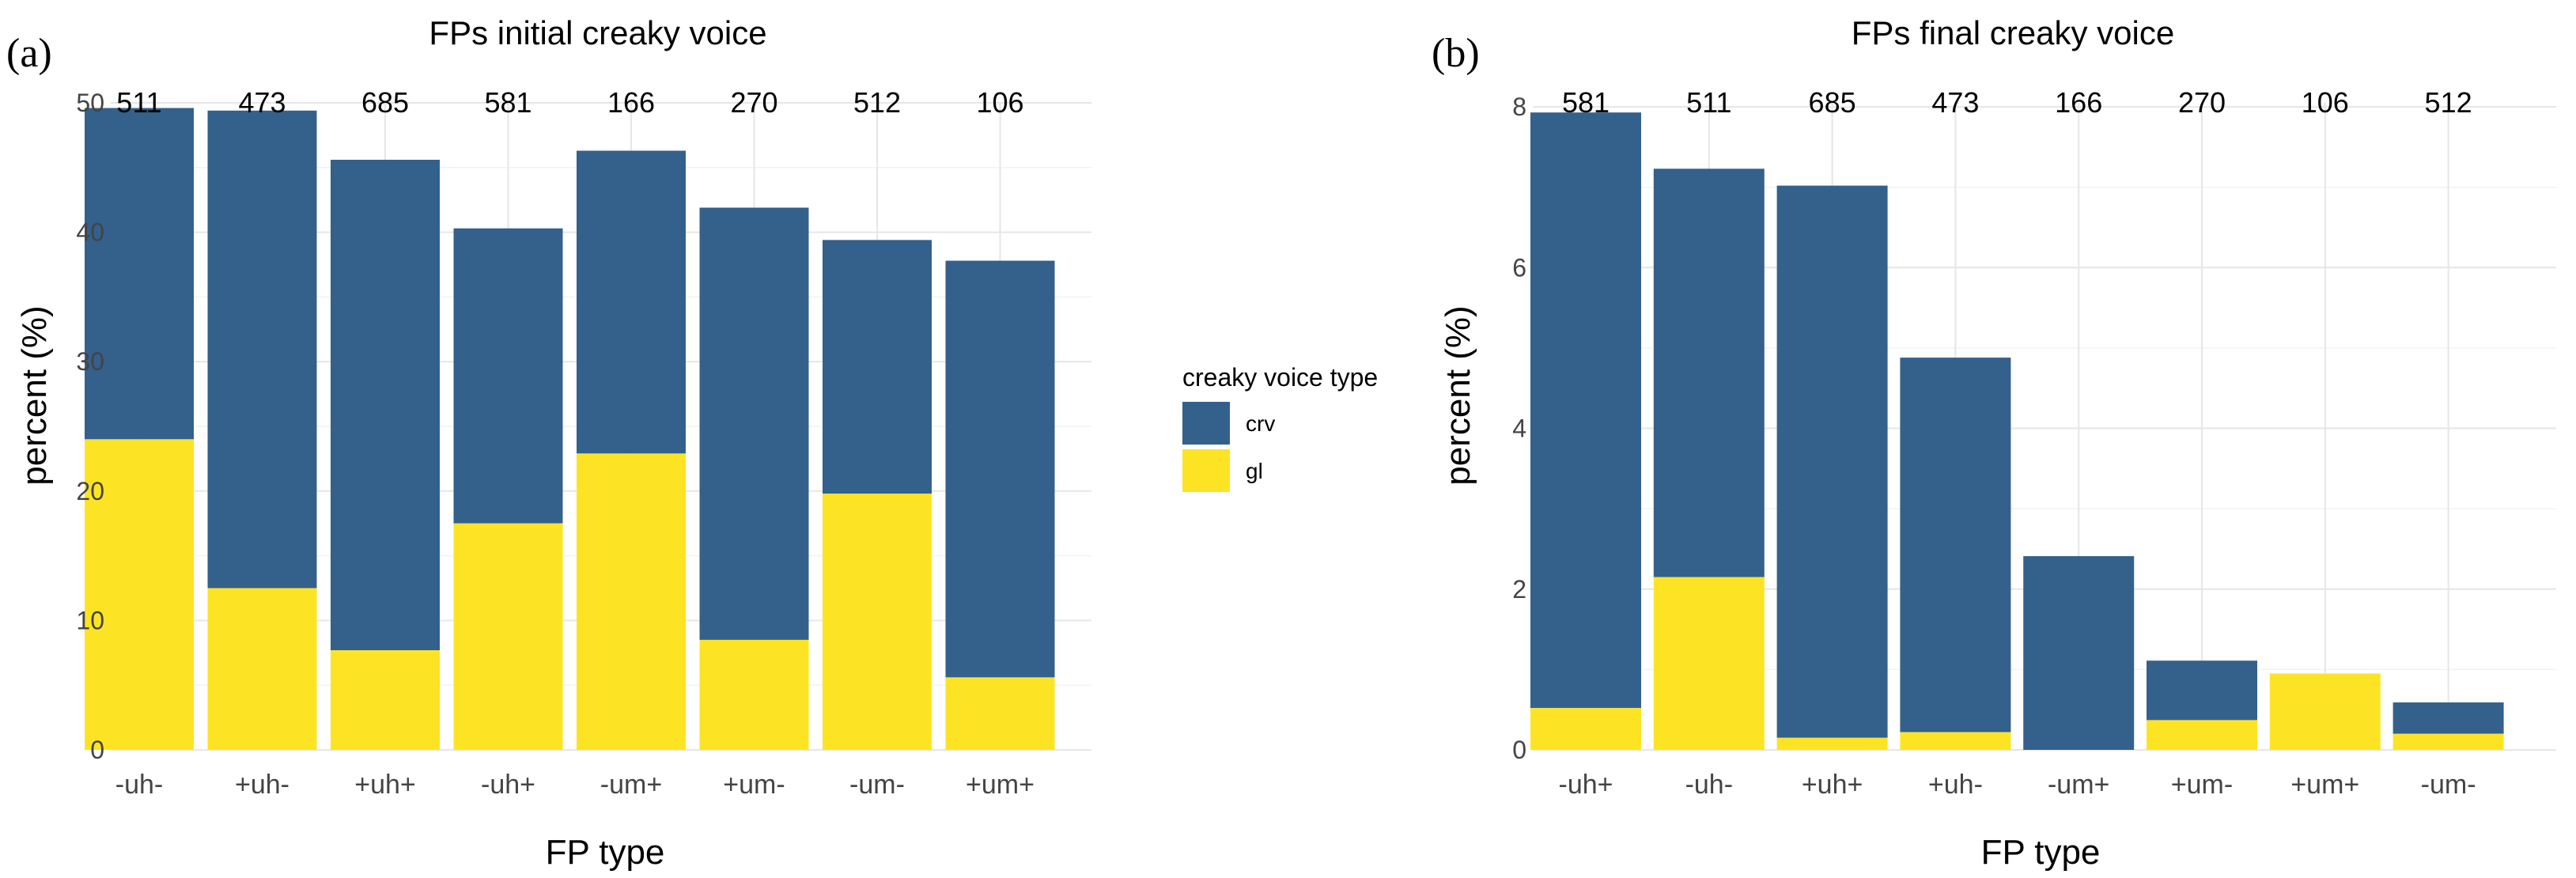  Describe the element at coordinates (1254, 471) in the screenshot. I see `legend-label-gl: gl` at that location.